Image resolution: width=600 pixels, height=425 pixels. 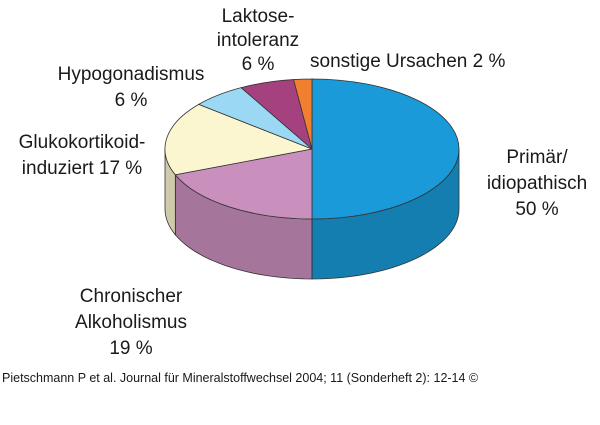 What do you see at coordinates (385, 149) in the screenshot?
I see `slice-primaer-idiopathisch` at bounding box center [385, 149].